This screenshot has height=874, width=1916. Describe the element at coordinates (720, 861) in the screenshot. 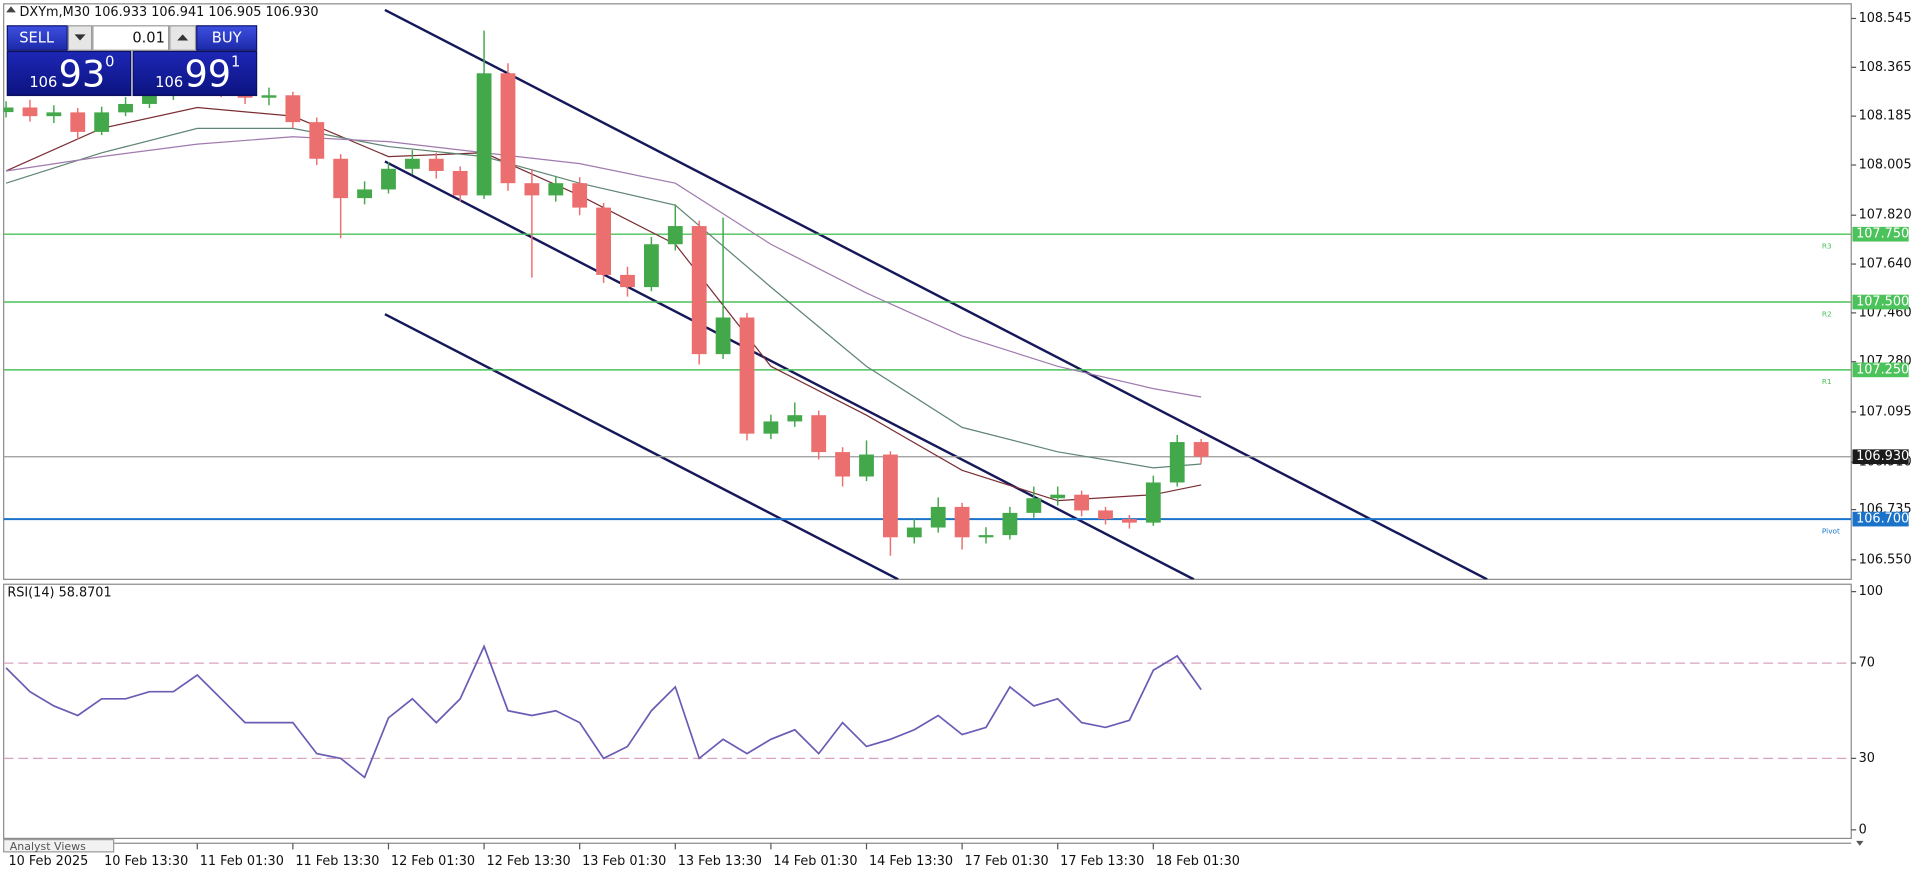

I see `x-tick-label: 13 Feb 13:30` at that location.